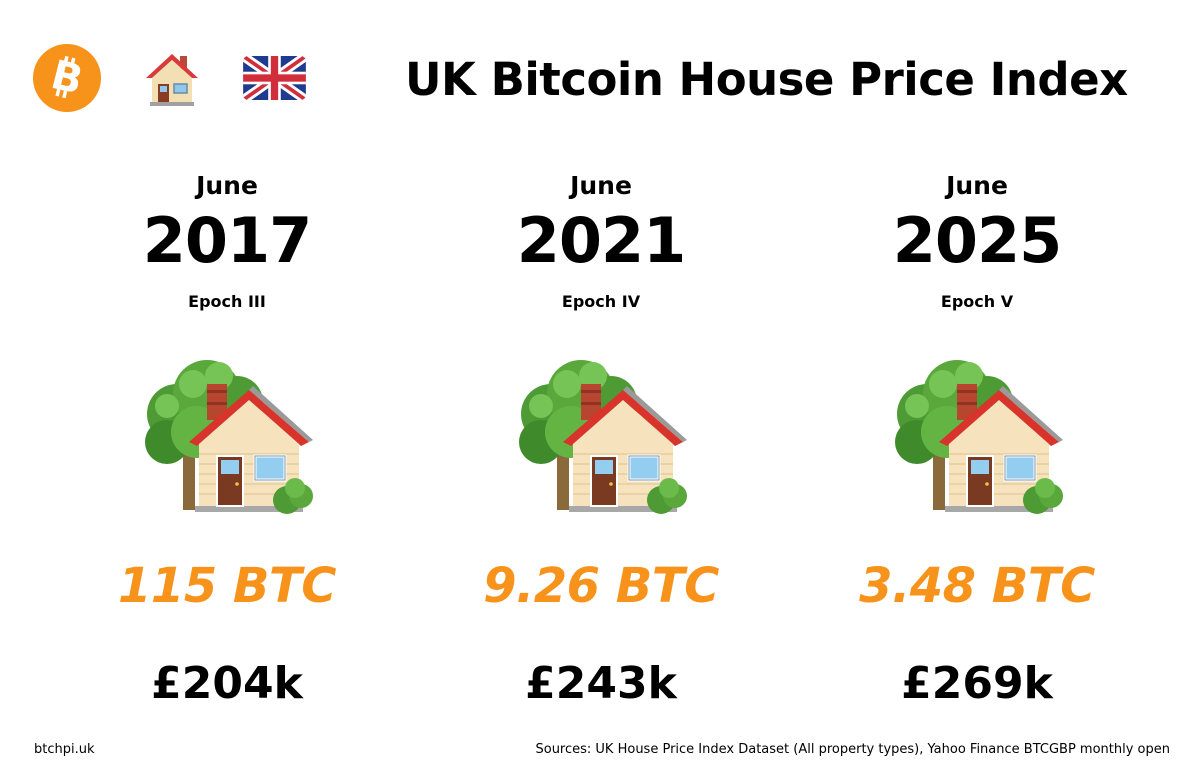 The width and height of the screenshot is (1200, 769). I want to click on epoch-label: Epoch III, so click(227, 301).